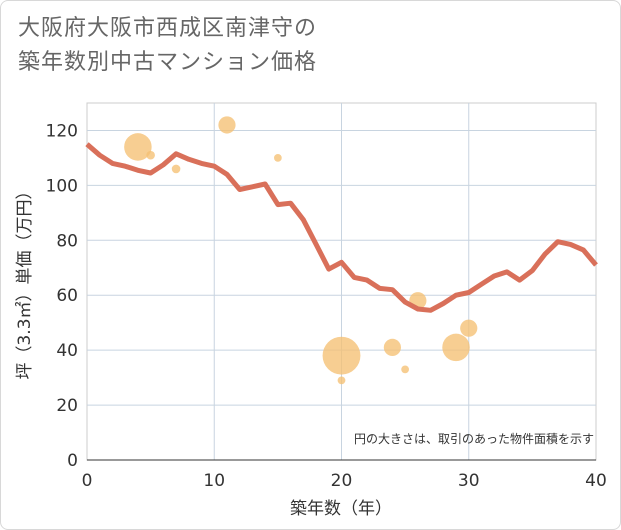 The image size is (621, 530). What do you see at coordinates (168, 62) in the screenshot?
I see `title-line-2: 築年数別中古マンション価格` at bounding box center [168, 62].